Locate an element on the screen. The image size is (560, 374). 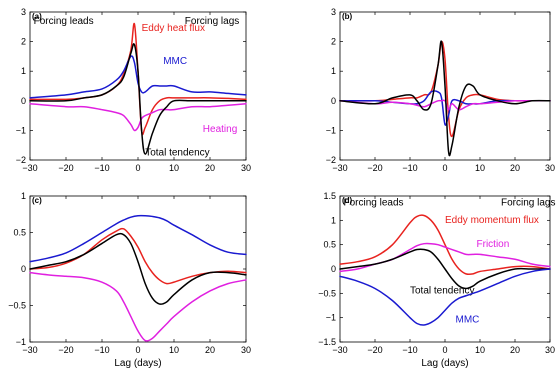
series-label: Eddy momentum flux is located at coordinates (492, 220).